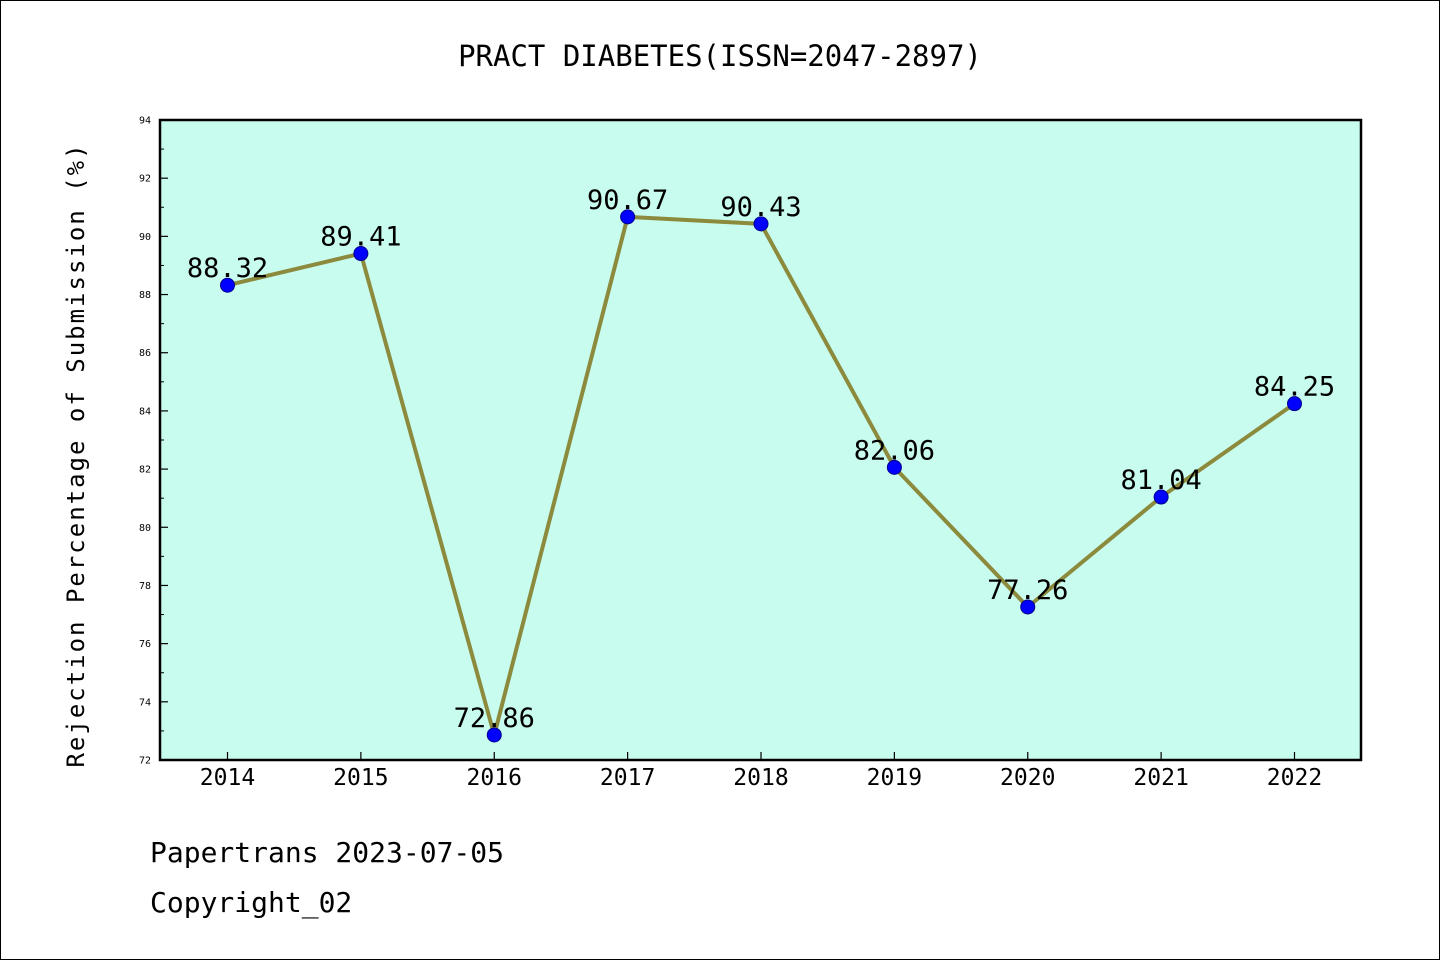 The width and height of the screenshot is (1440, 960). I want to click on y-tick-label: 92, so click(145, 179).